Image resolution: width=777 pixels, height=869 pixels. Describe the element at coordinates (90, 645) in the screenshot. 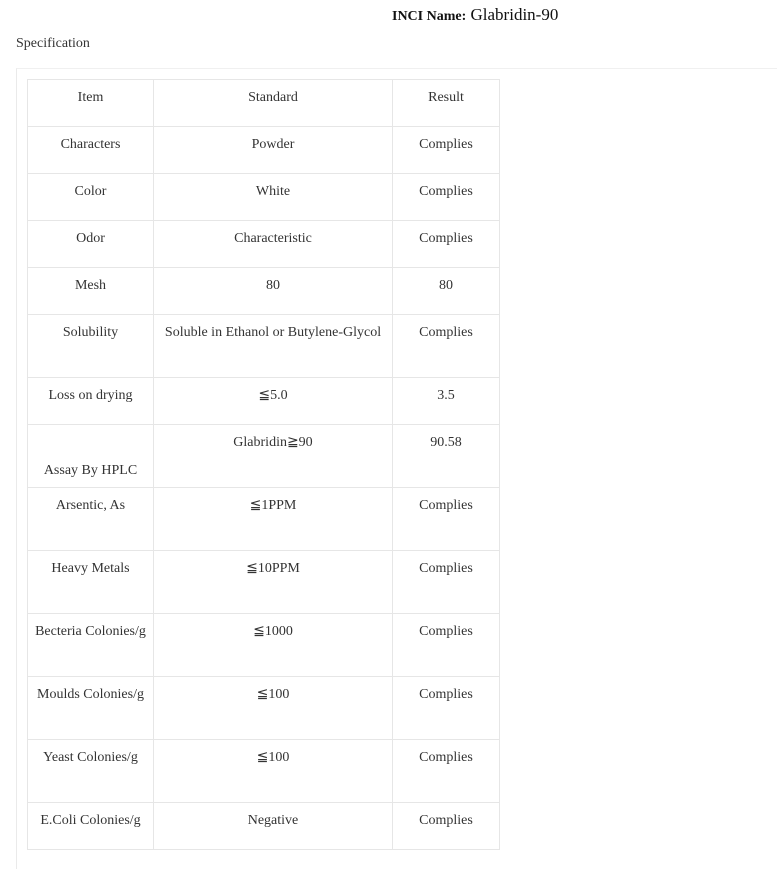

I see `cell-item: Becteria Colonies/g` at that location.